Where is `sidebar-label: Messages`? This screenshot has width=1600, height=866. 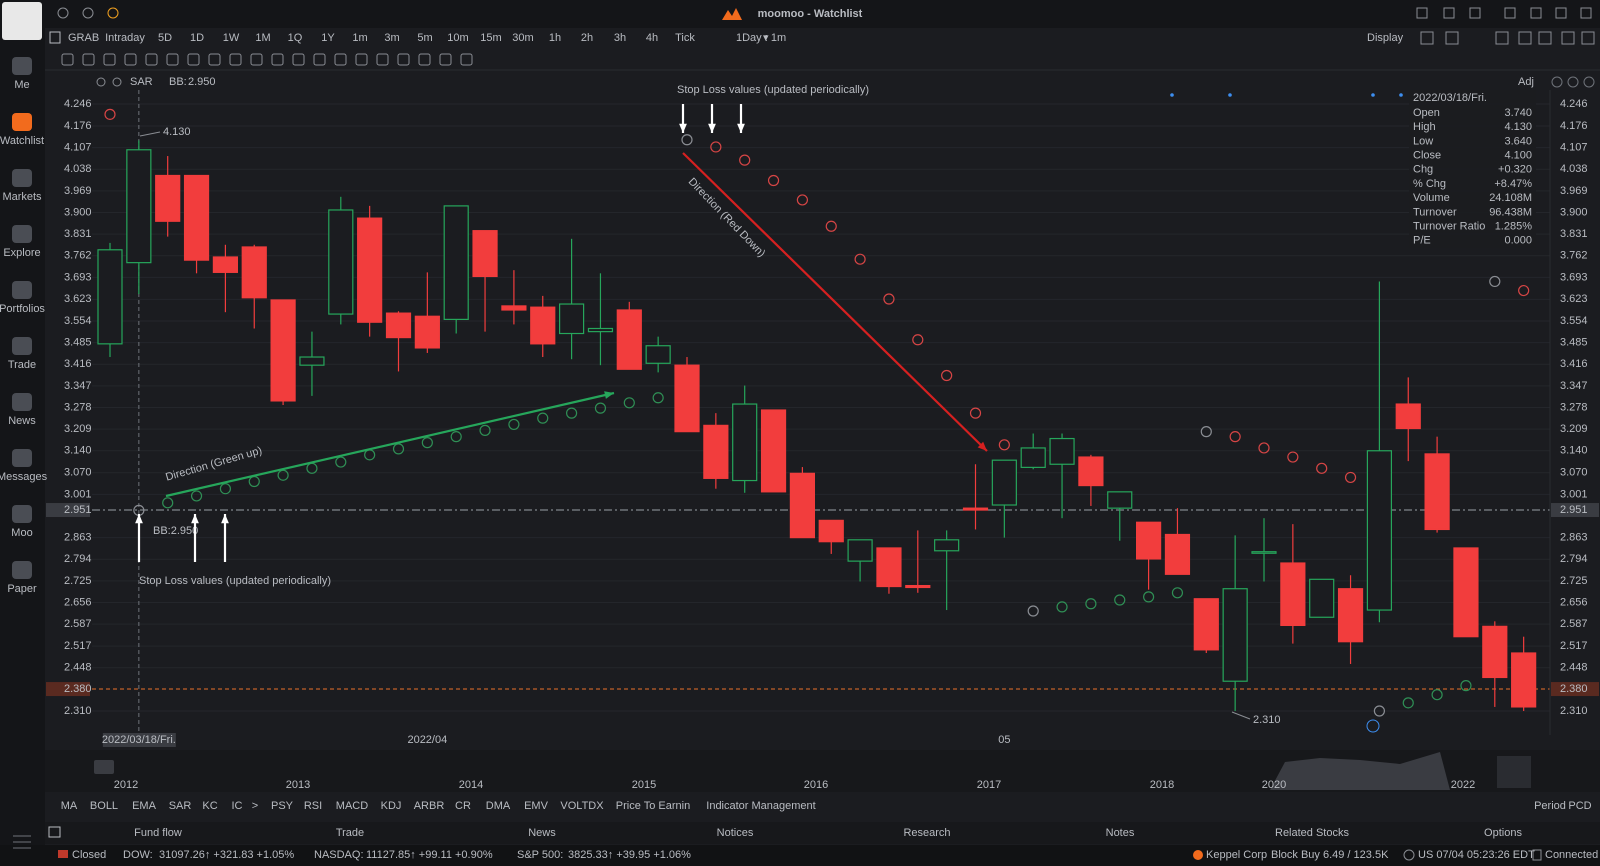 sidebar-label: Messages is located at coordinates (24, 477).